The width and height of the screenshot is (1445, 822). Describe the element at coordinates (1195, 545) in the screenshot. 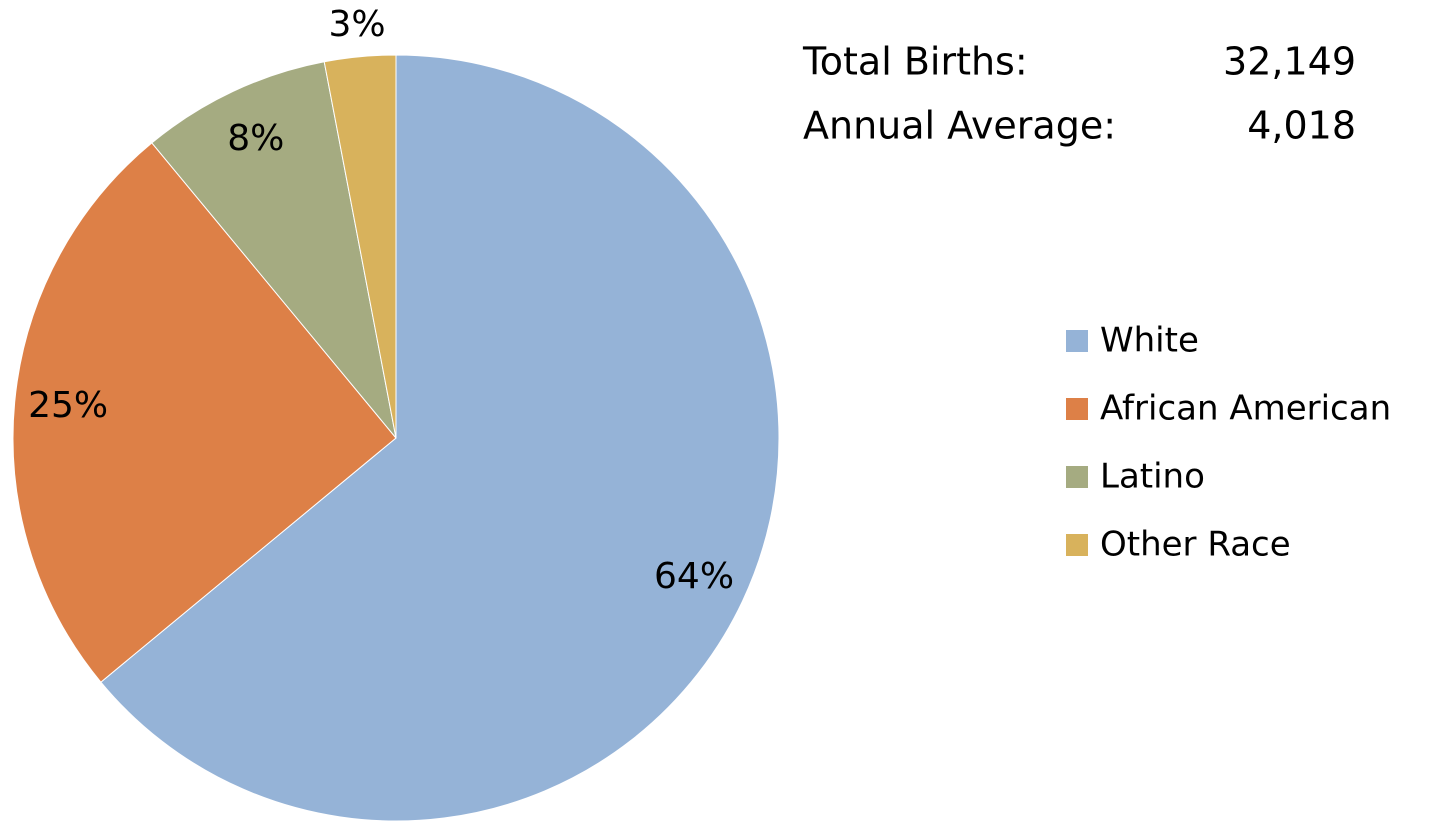

I see `legend-label: Other Race` at that location.